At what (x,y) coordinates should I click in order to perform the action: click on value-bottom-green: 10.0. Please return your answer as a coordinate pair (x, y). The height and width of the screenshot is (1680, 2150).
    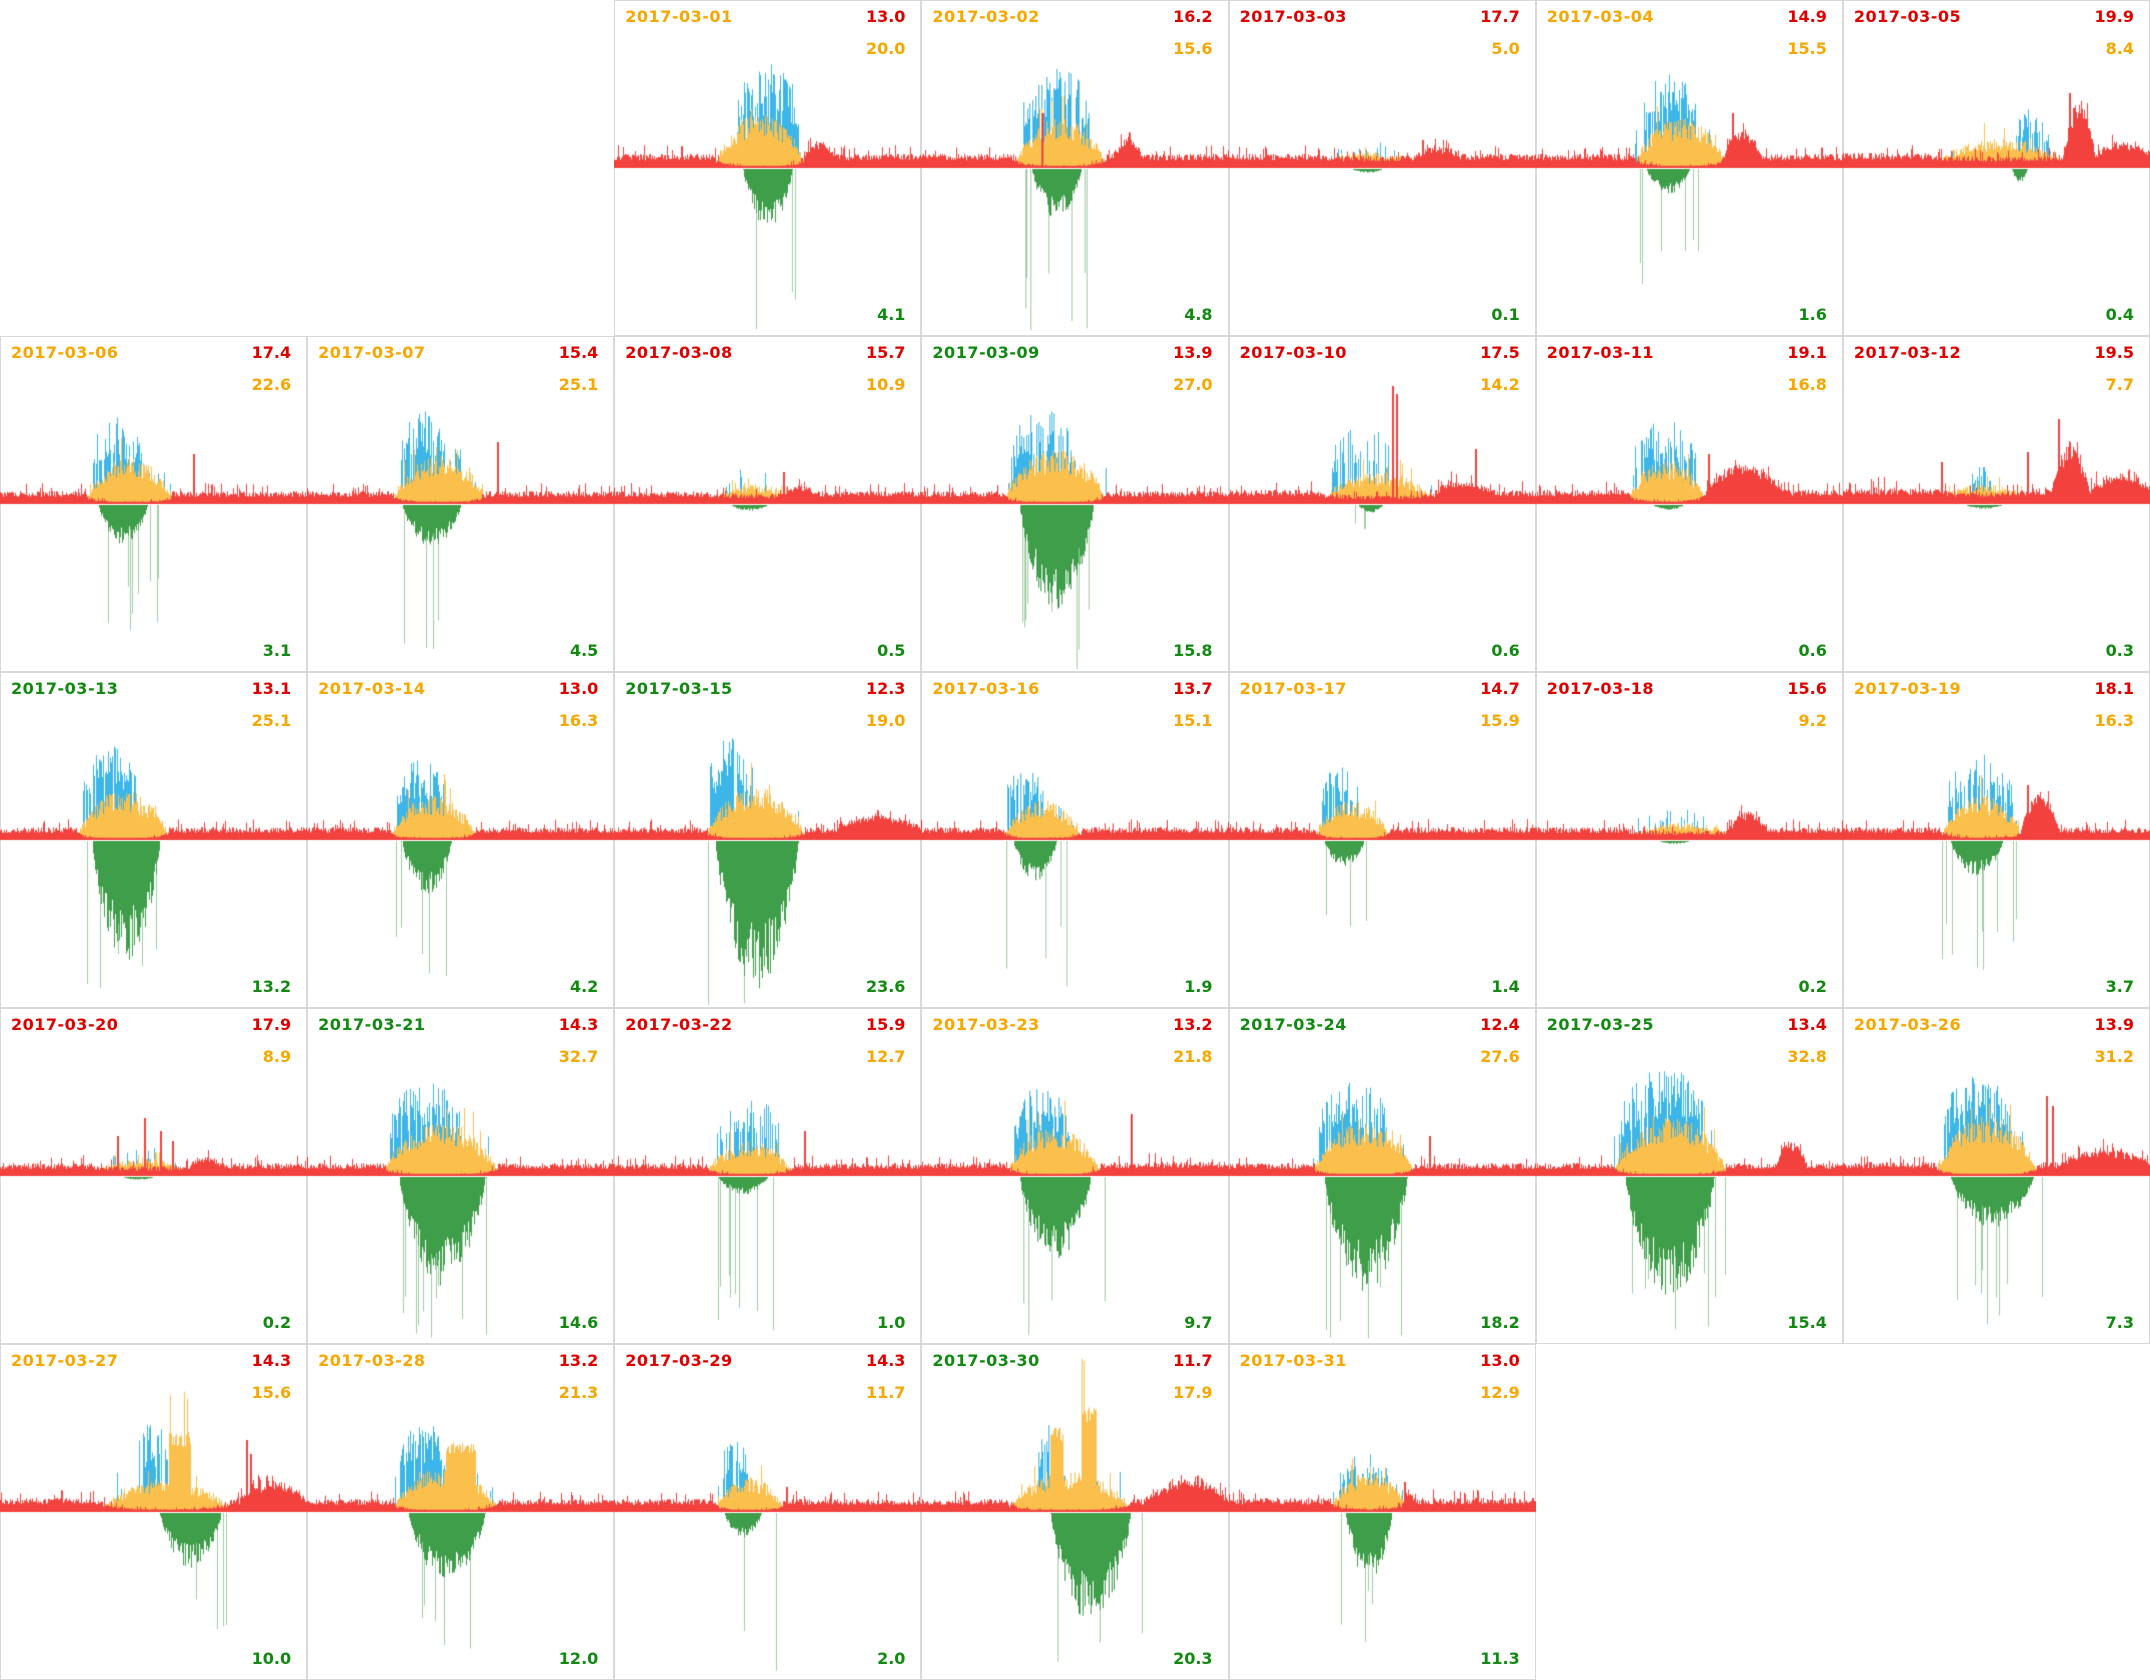
    Looking at the image, I should click on (271, 1658).